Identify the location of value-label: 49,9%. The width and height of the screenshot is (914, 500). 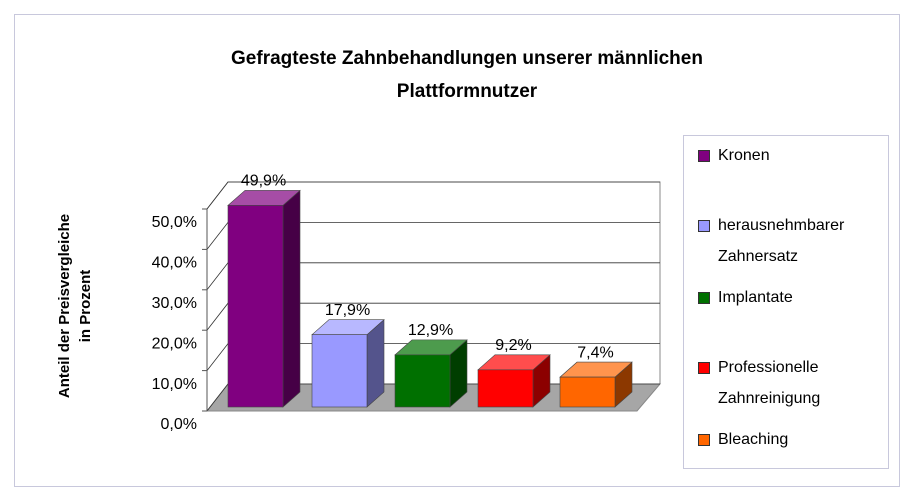
(263, 181).